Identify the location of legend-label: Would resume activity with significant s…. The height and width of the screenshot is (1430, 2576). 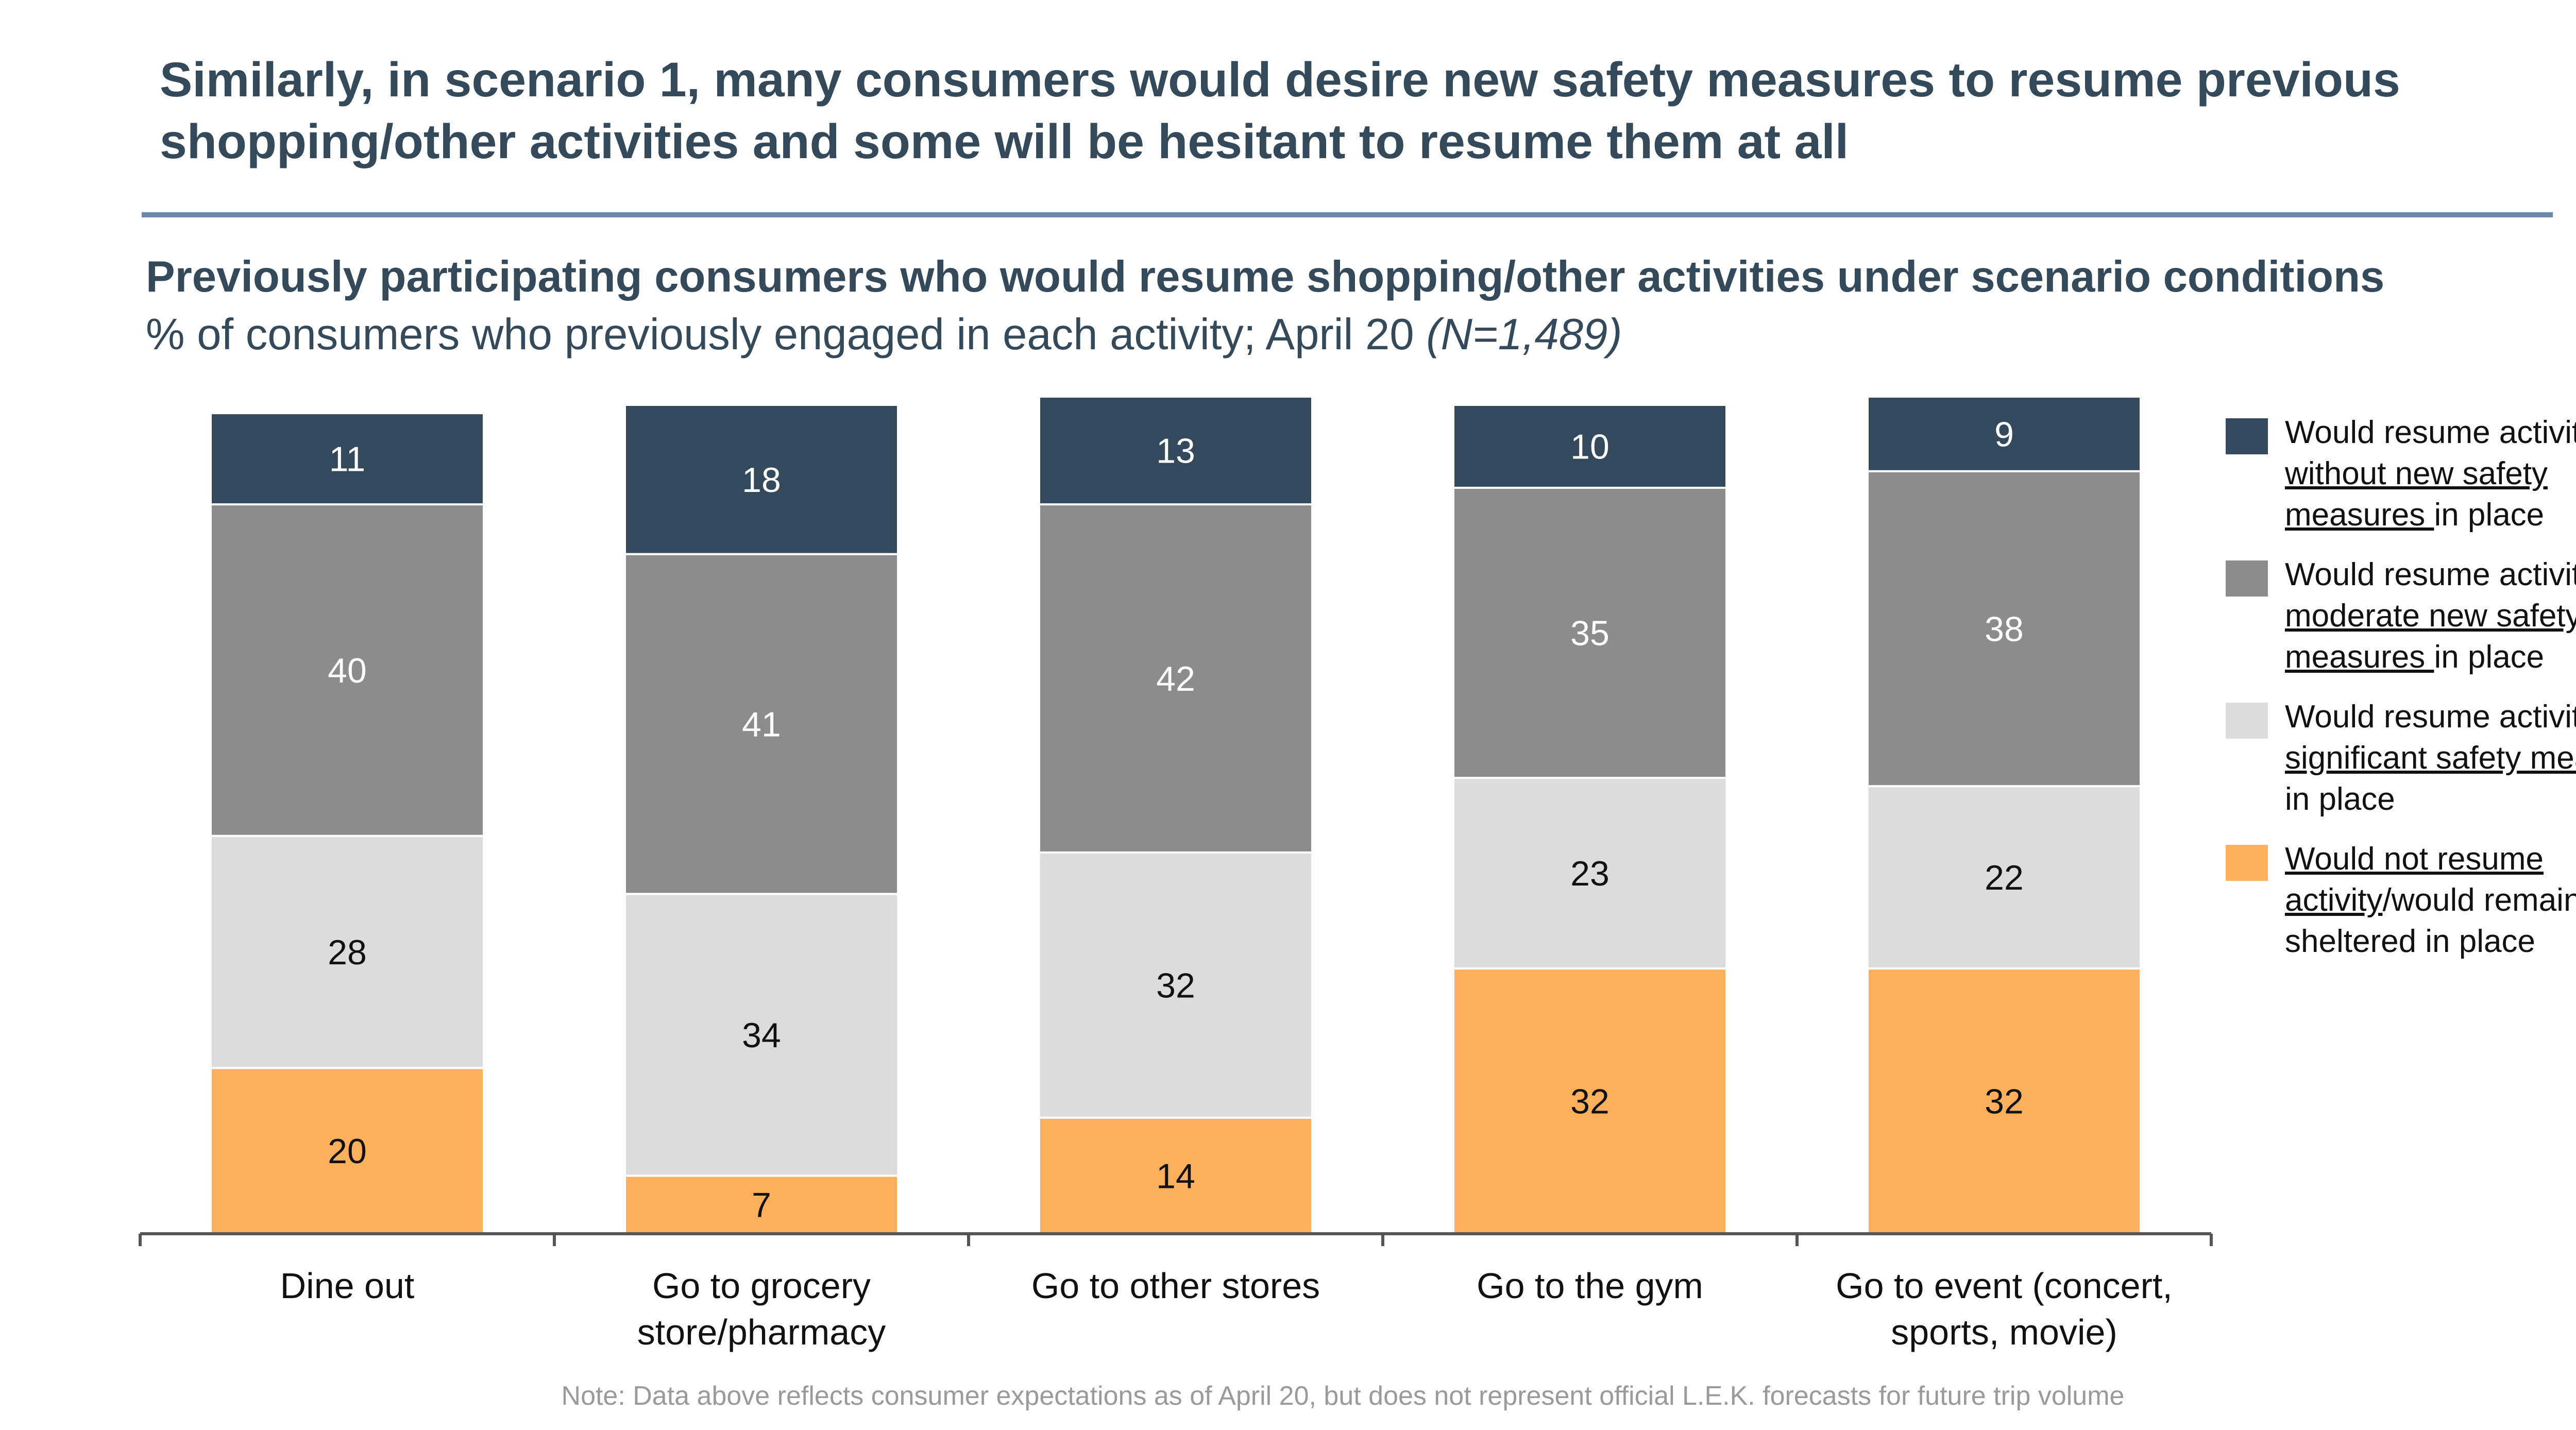
(2430, 758).